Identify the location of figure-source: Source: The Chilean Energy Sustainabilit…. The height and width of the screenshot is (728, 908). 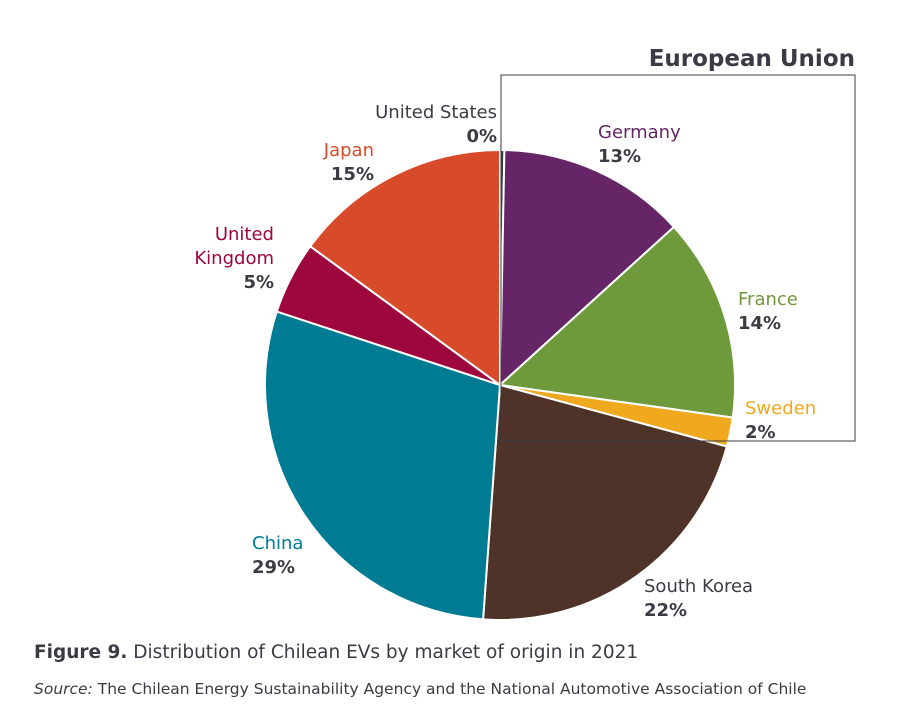
(420, 689).